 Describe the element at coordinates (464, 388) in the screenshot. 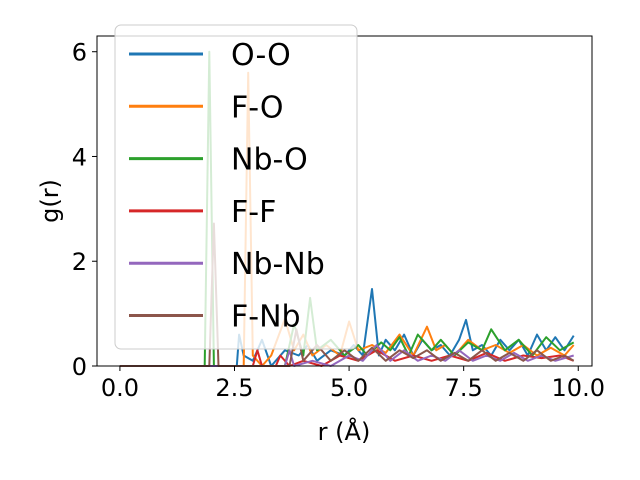

I see `x-tick-label: 7.5` at that location.